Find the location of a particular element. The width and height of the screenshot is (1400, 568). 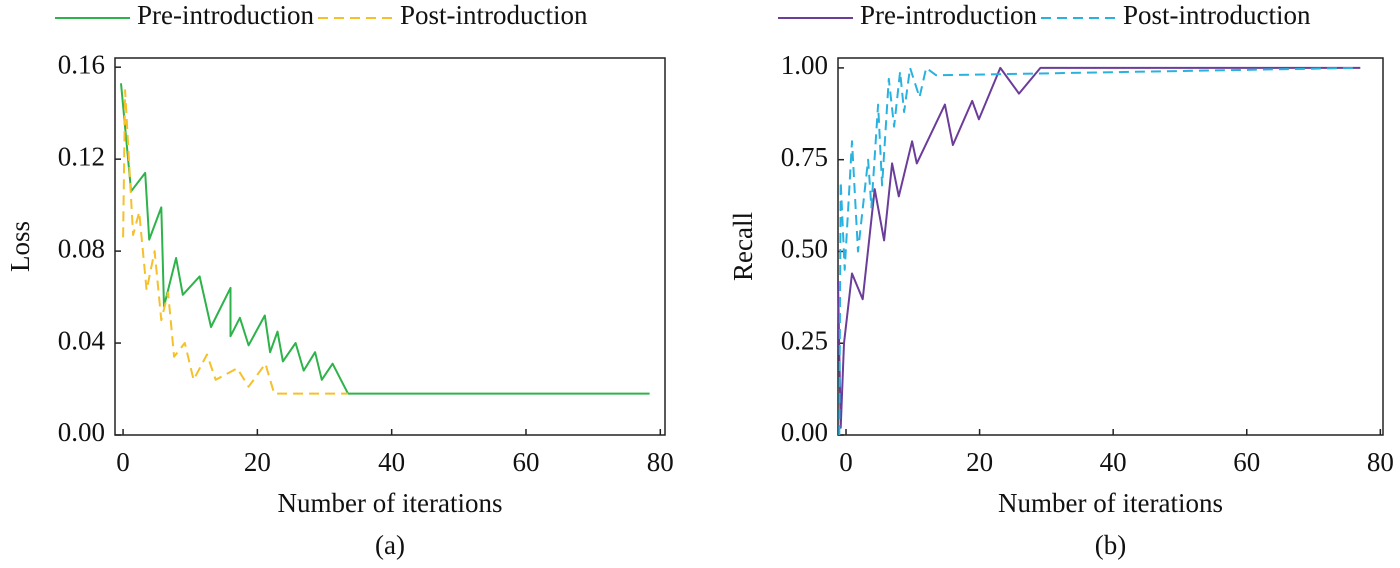

y-tick-label: 1.00 is located at coordinates (804, 65).